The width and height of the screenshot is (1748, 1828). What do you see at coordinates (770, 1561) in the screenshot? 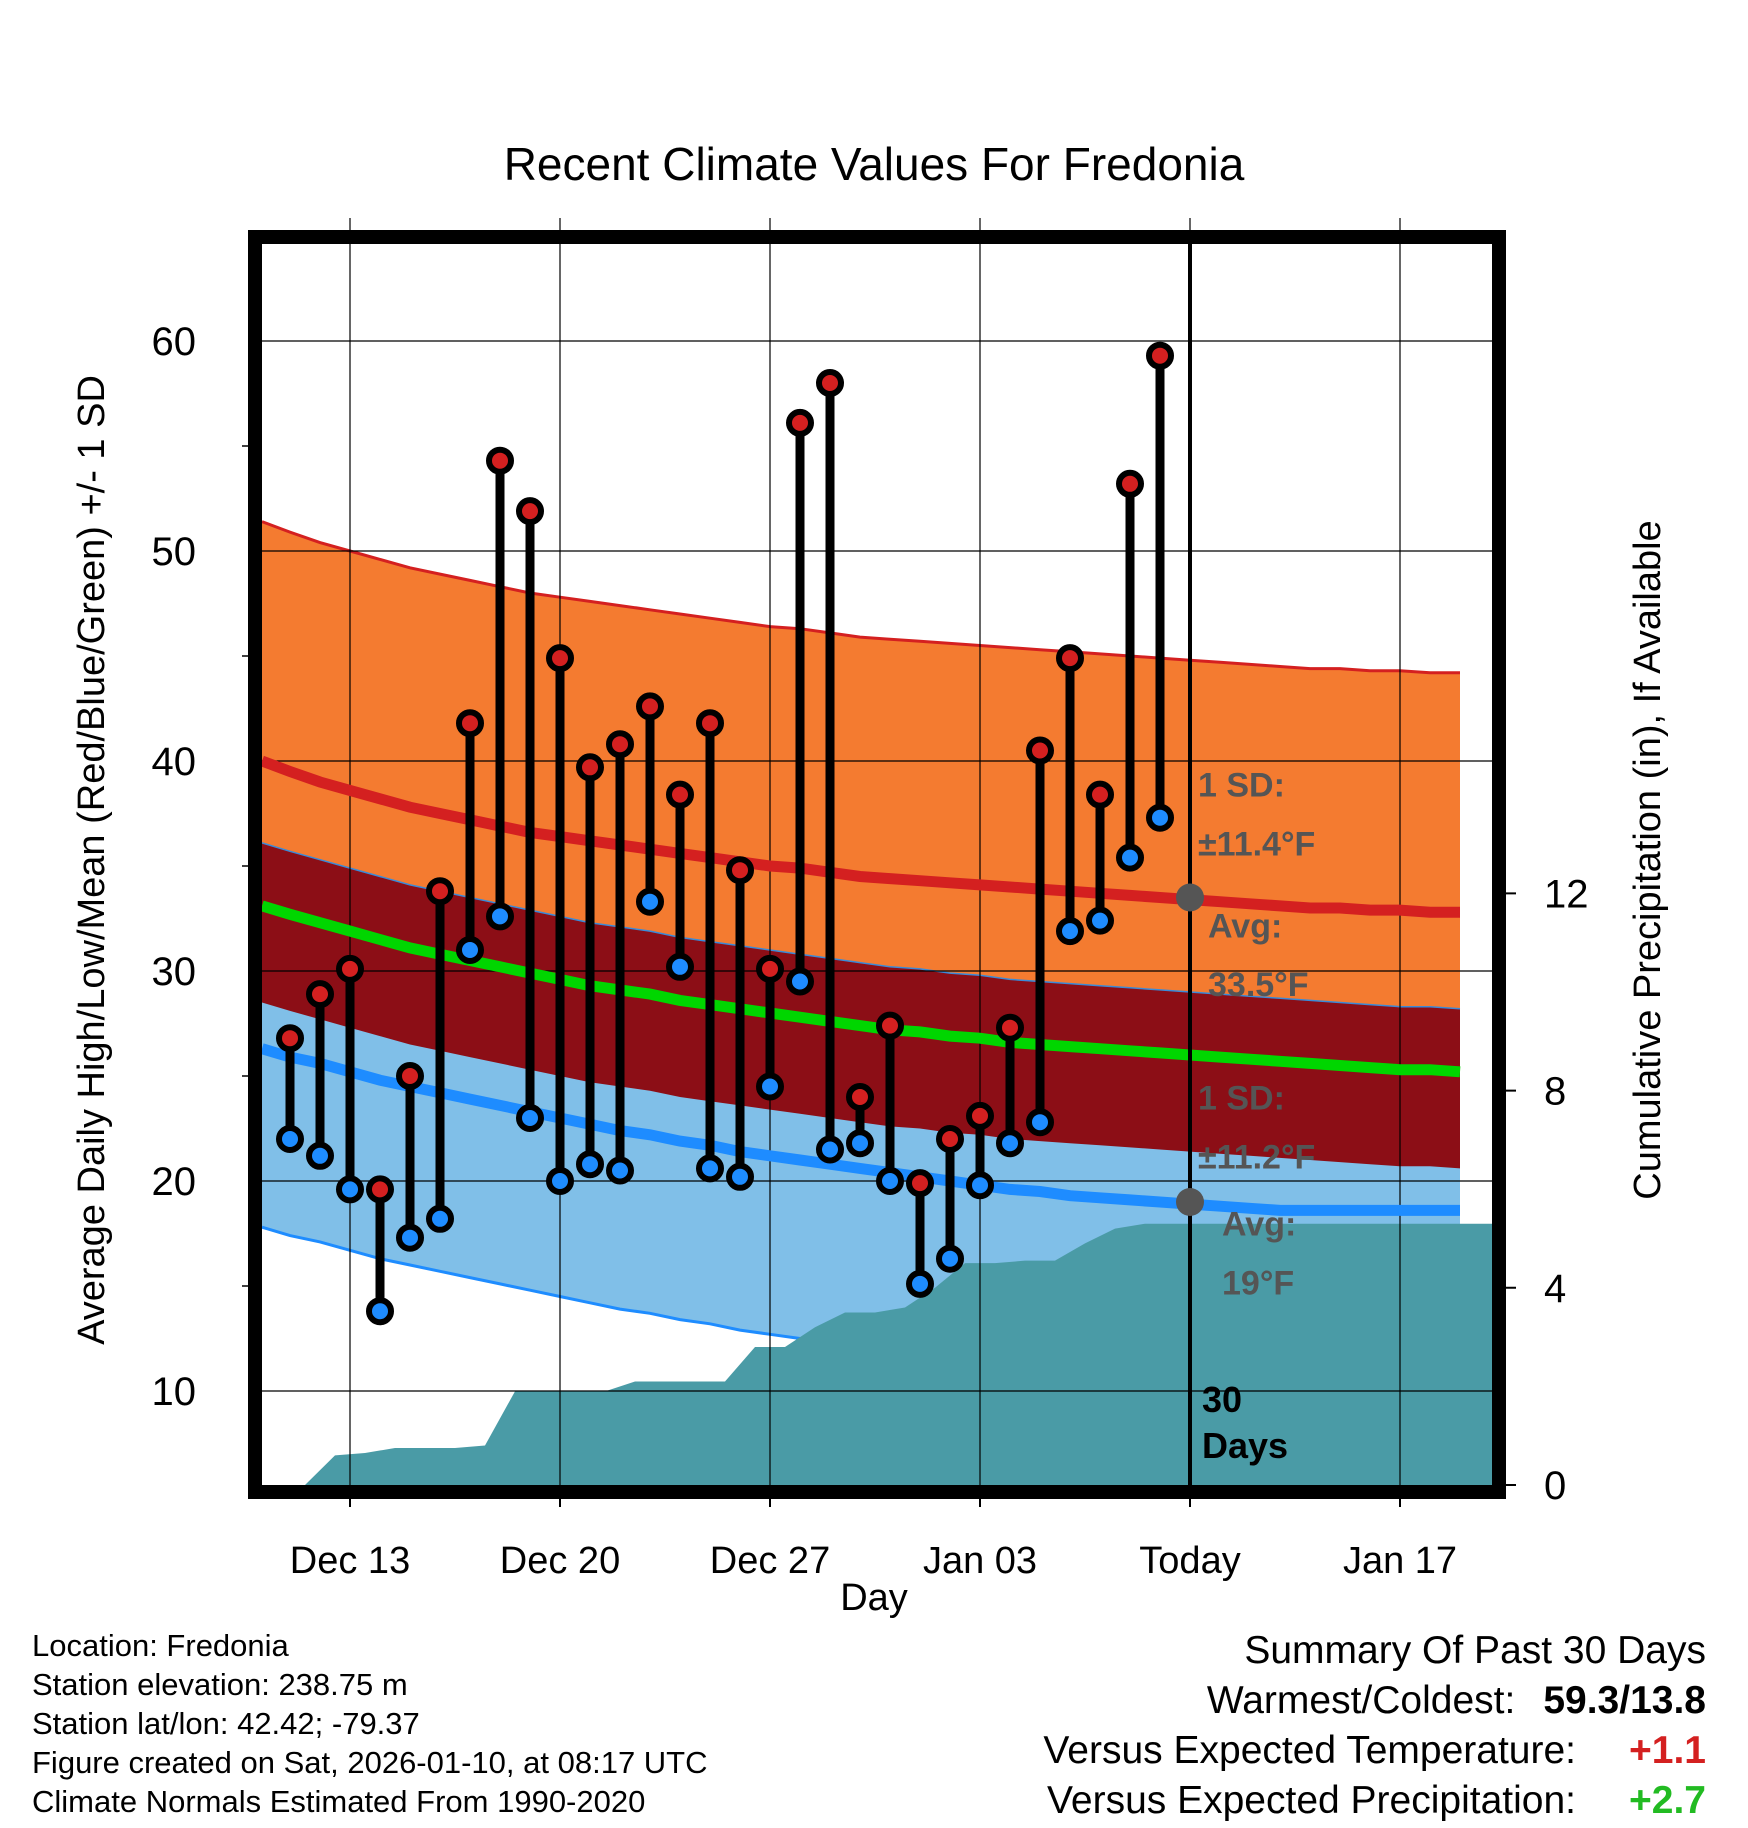
I see `x-tick-label-2: Dec 27` at bounding box center [770, 1561].